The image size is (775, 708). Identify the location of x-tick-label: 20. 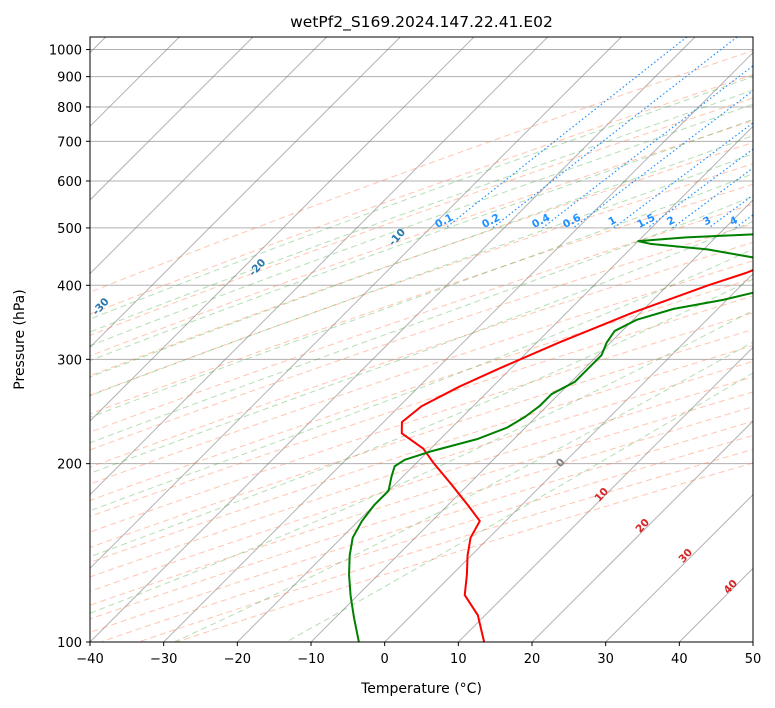
(532, 659).